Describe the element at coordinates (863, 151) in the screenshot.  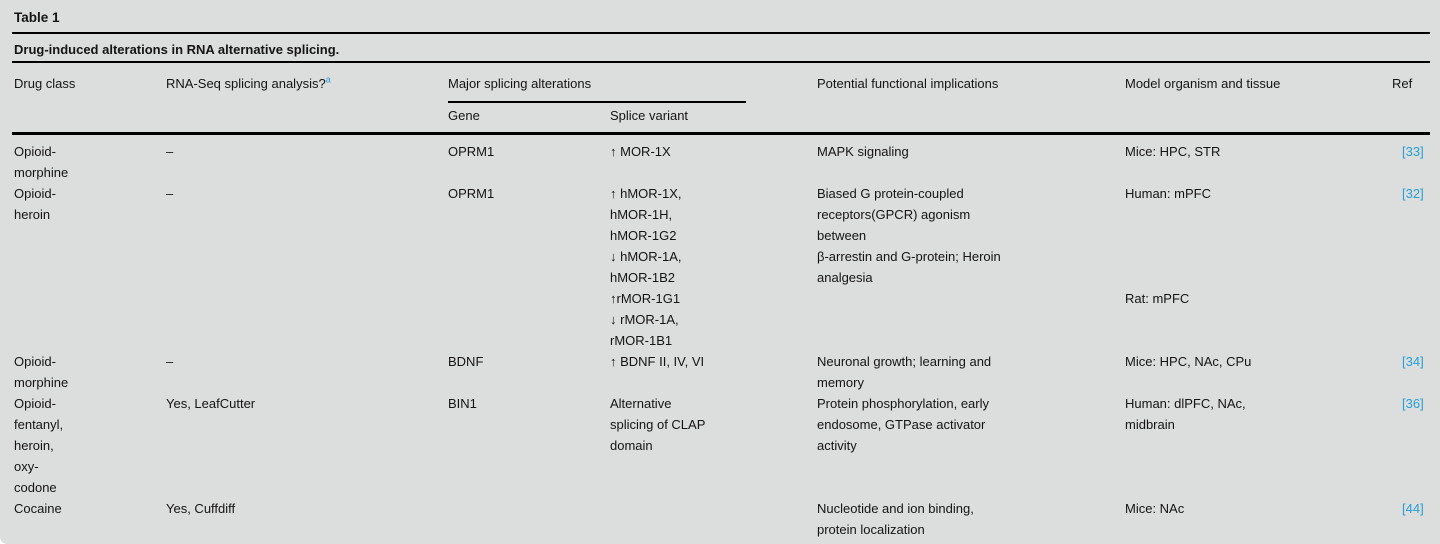
I see `cell-implications: MAPK signaling` at that location.